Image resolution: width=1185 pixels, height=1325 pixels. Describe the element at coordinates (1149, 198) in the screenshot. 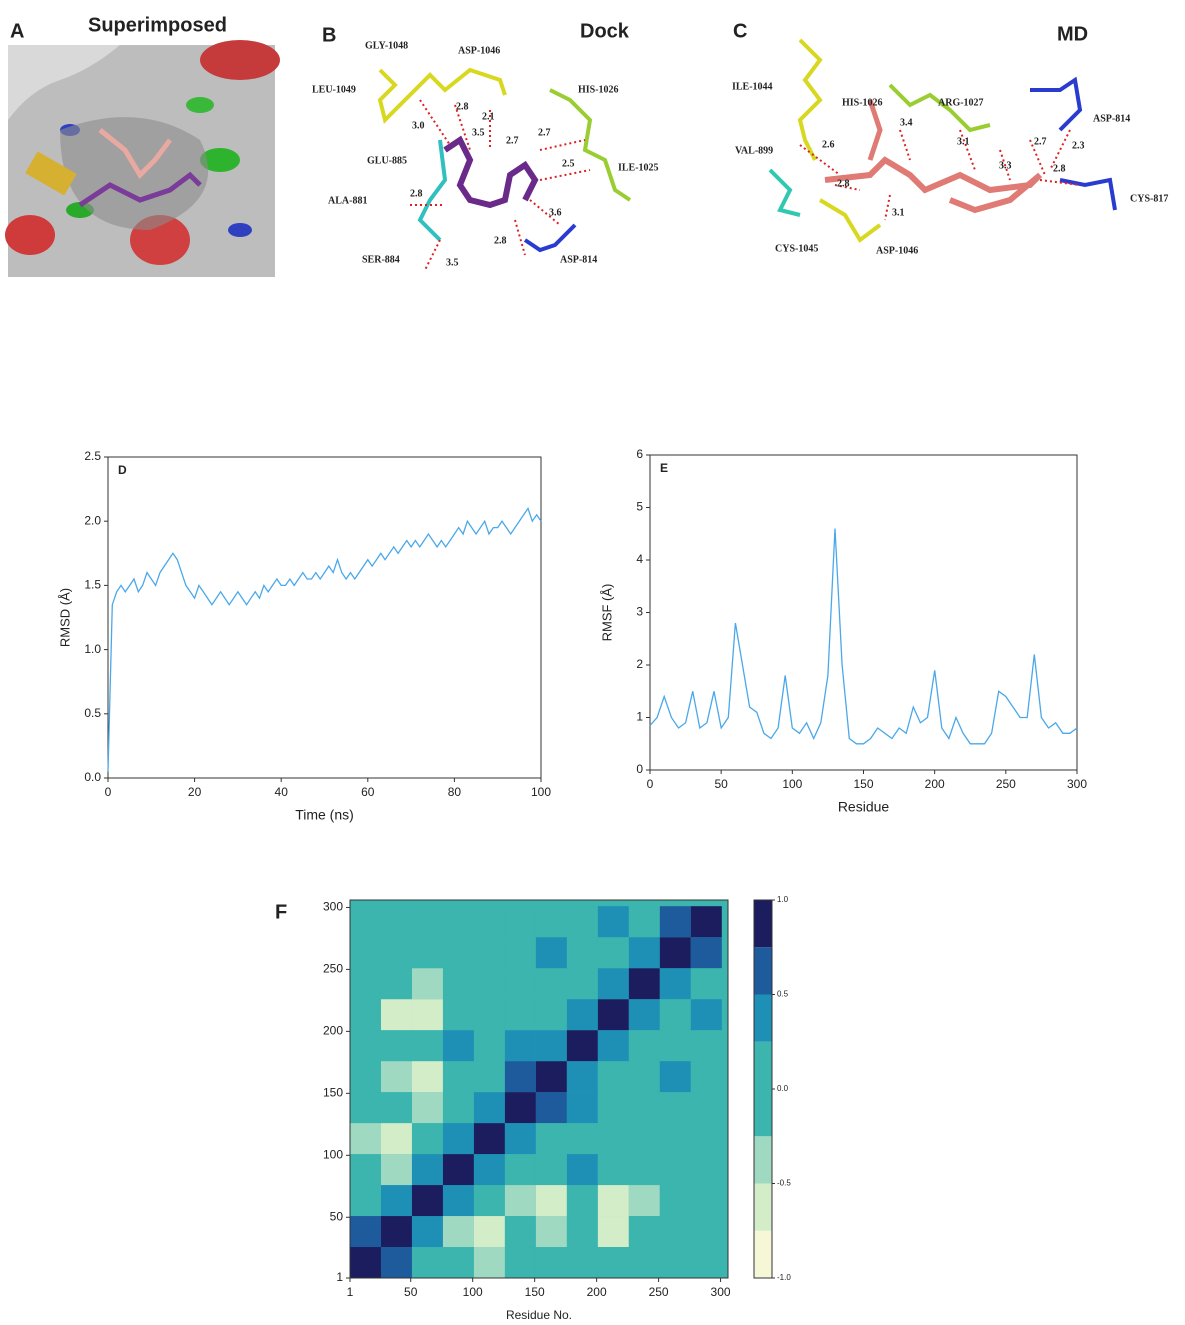

I see `residue-label: CYS-817` at that location.